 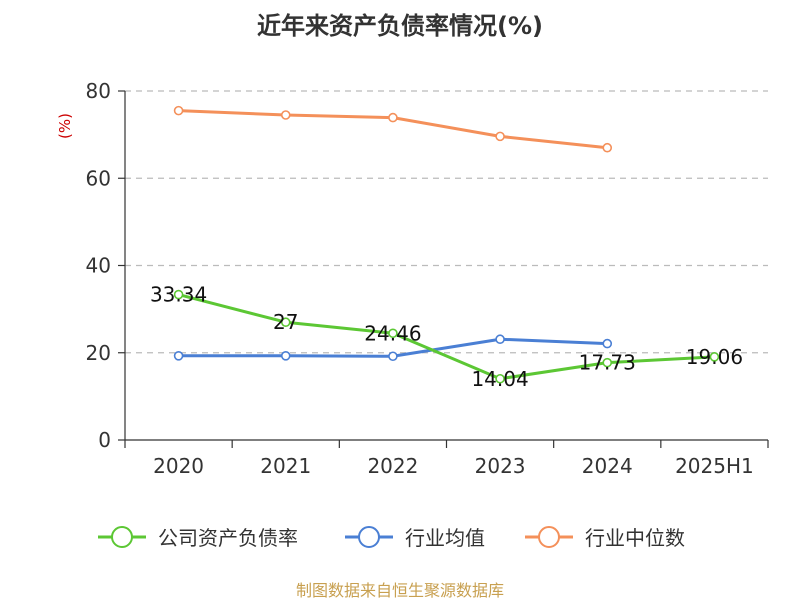 What do you see at coordinates (635, 538) in the screenshot?
I see `legend-label: 行业中位数` at bounding box center [635, 538].